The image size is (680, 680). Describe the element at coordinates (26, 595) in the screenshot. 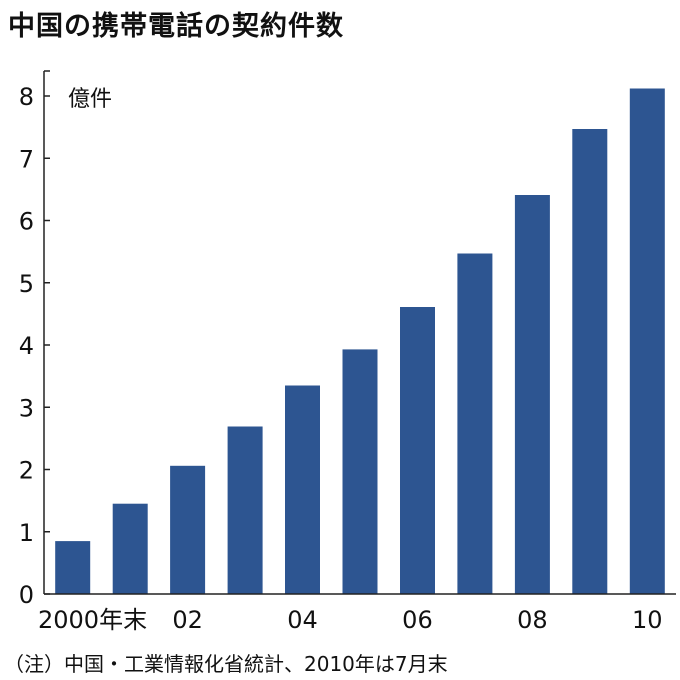

I see `y-tick-label: 0` at that location.